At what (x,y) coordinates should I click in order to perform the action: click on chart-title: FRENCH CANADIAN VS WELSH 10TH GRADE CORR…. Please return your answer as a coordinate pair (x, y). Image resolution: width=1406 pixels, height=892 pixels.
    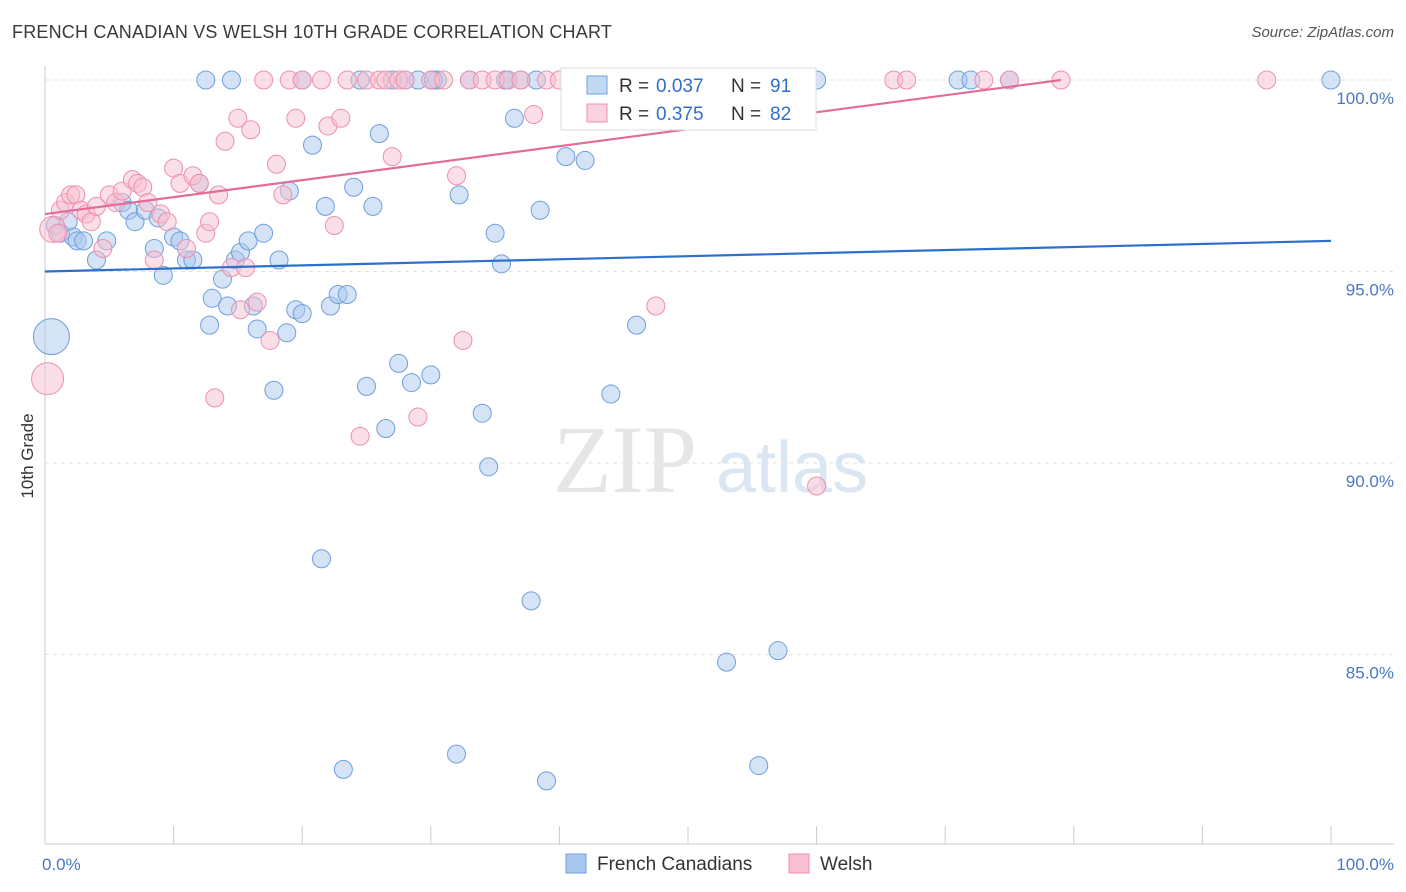
    Looking at the image, I should click on (312, 32).